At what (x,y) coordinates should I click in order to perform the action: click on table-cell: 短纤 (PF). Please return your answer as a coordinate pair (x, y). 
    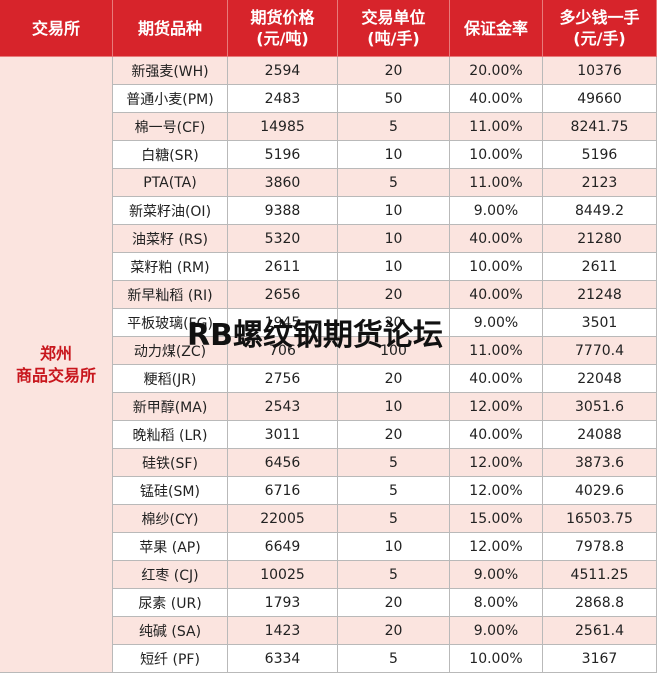
    Looking at the image, I should click on (170, 659).